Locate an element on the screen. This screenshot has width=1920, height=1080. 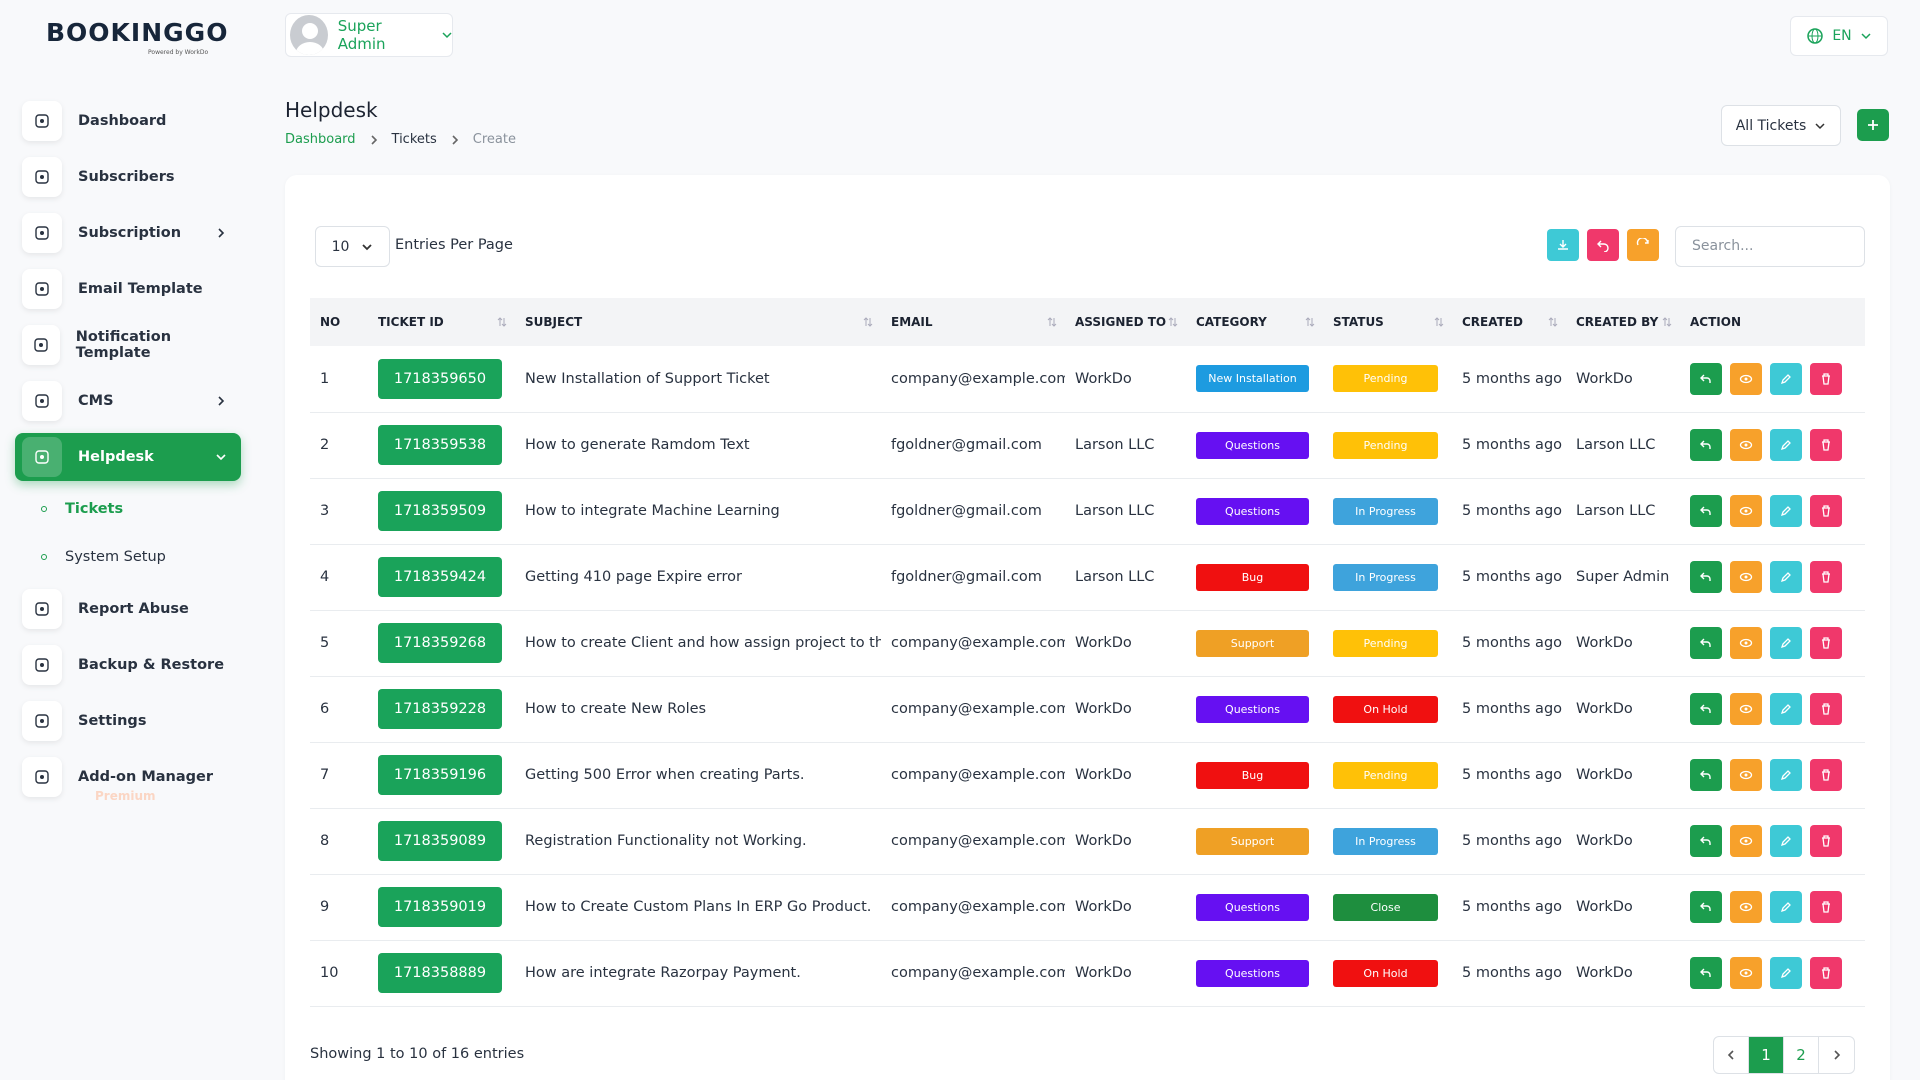
column-header: CREATED BY is located at coordinates (1623, 322).